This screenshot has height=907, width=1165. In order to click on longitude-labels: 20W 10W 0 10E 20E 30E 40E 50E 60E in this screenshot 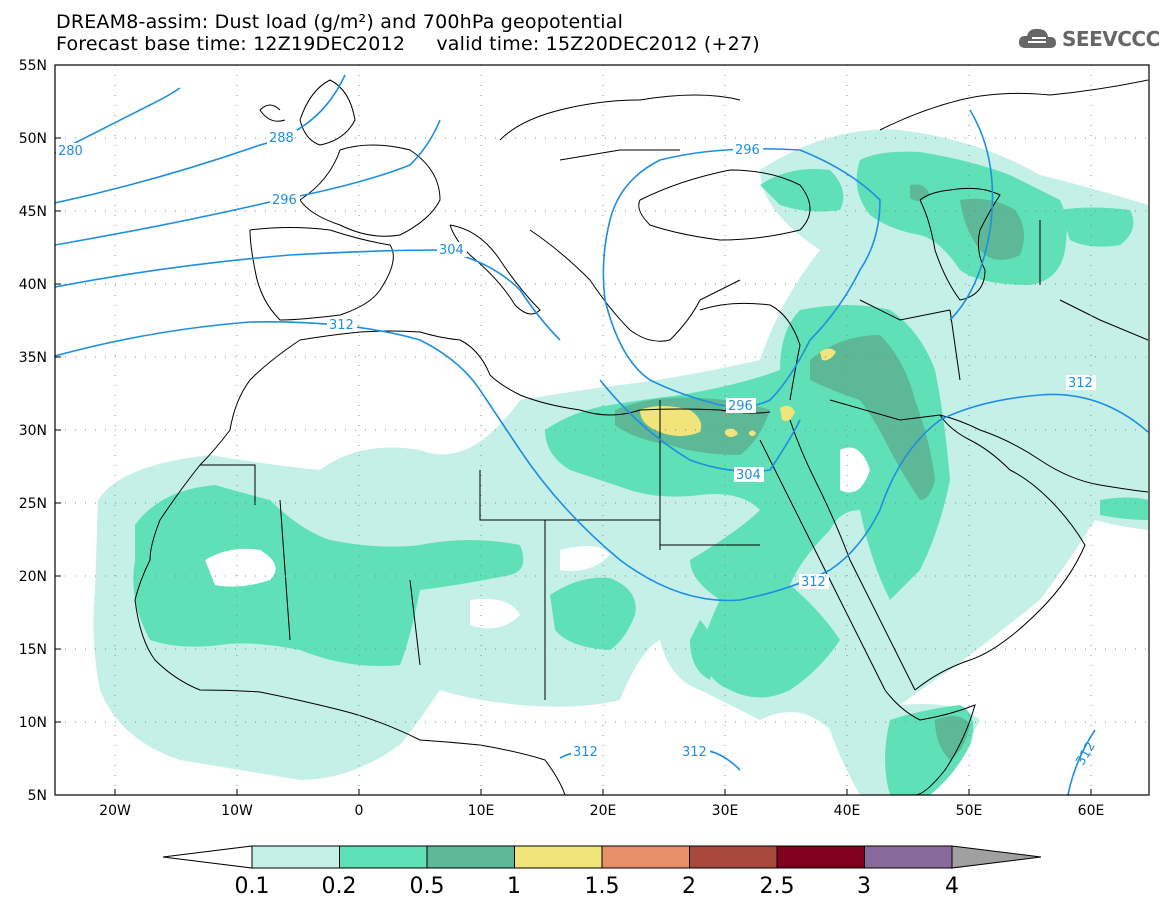, I will do `click(601, 811)`.